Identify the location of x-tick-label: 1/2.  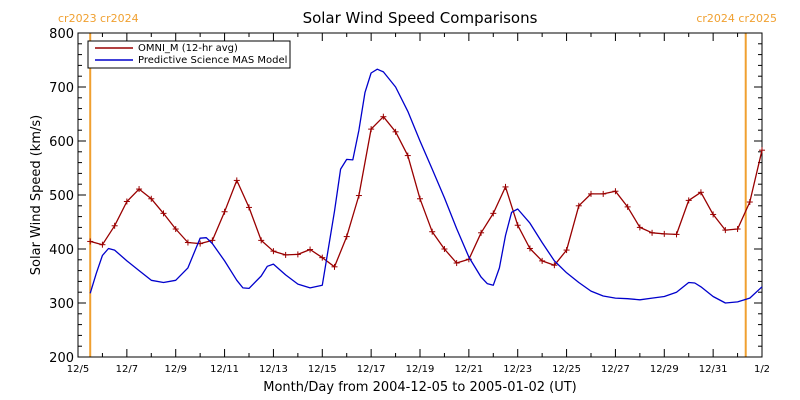
(762, 369).